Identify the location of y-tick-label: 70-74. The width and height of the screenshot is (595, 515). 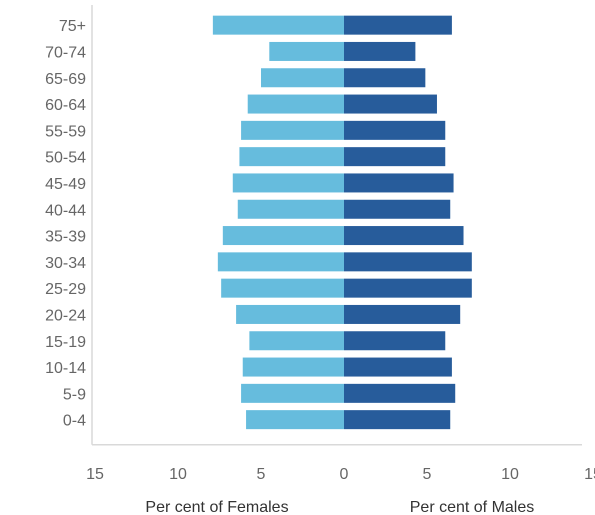
(65, 52).